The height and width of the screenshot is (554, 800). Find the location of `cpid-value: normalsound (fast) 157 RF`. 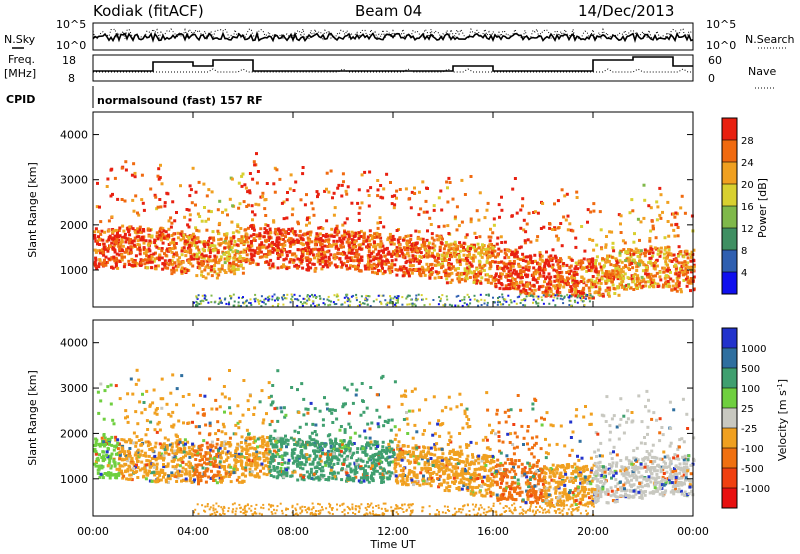

cpid-value: normalsound (fast) 157 RF is located at coordinates (180, 100).